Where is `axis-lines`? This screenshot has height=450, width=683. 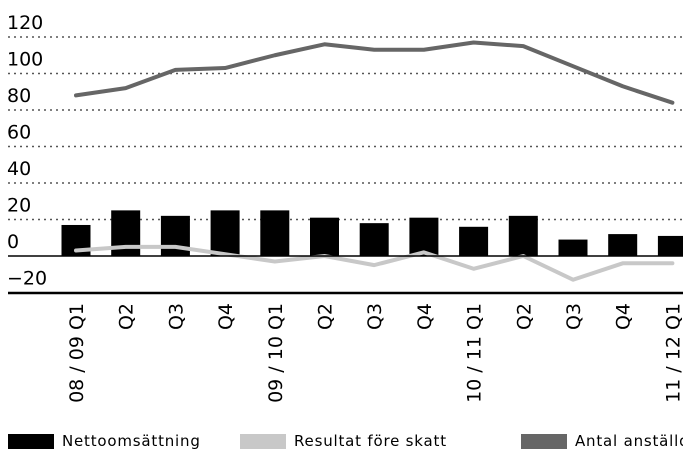
axis-lines is located at coordinates (345, 275).